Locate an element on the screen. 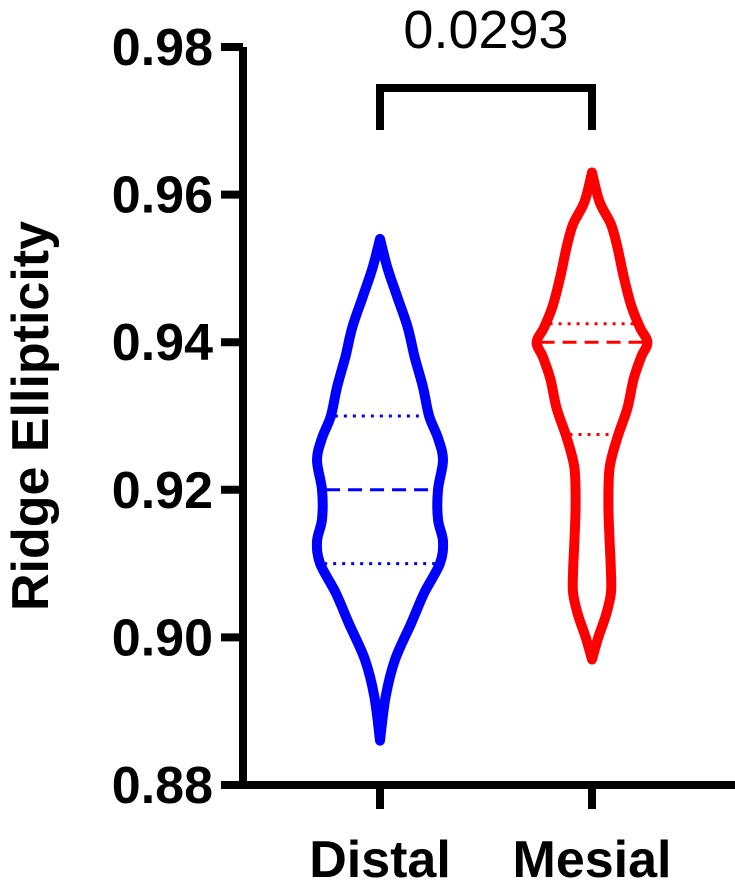 This screenshot has height=886, width=735. x-tick-label-distal: Distal is located at coordinates (380, 858).